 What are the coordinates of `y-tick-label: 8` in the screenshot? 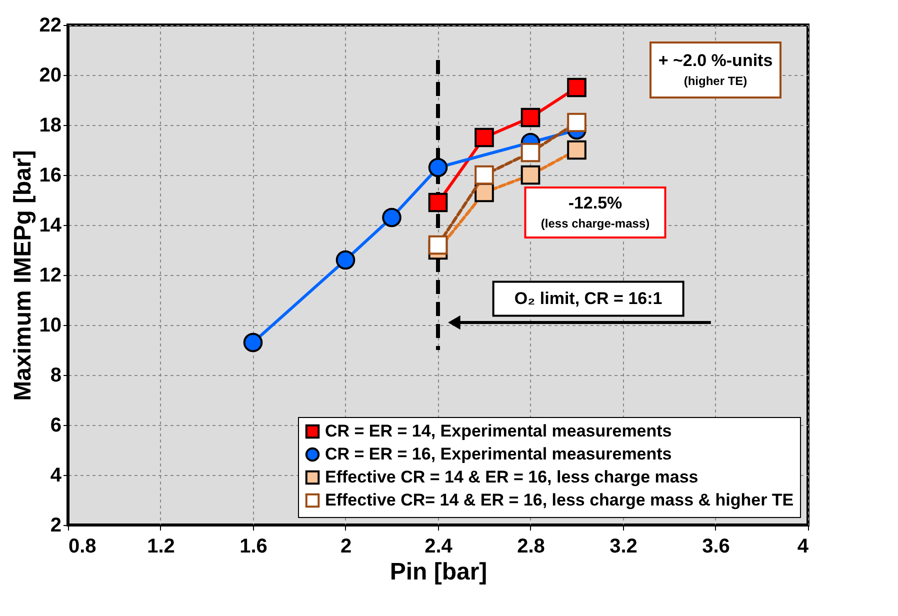 It's located at (56, 375).